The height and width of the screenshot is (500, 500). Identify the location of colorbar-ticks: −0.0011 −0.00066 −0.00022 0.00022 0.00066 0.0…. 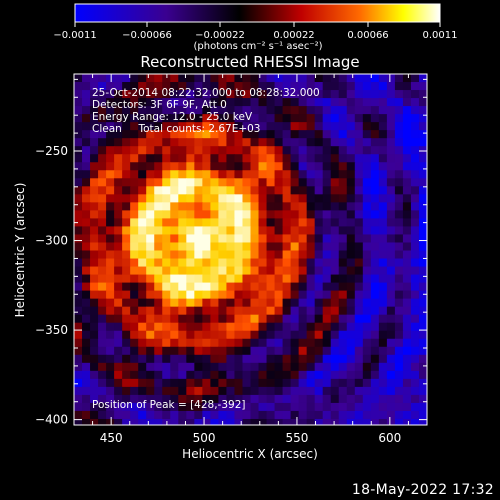
(255, 31).